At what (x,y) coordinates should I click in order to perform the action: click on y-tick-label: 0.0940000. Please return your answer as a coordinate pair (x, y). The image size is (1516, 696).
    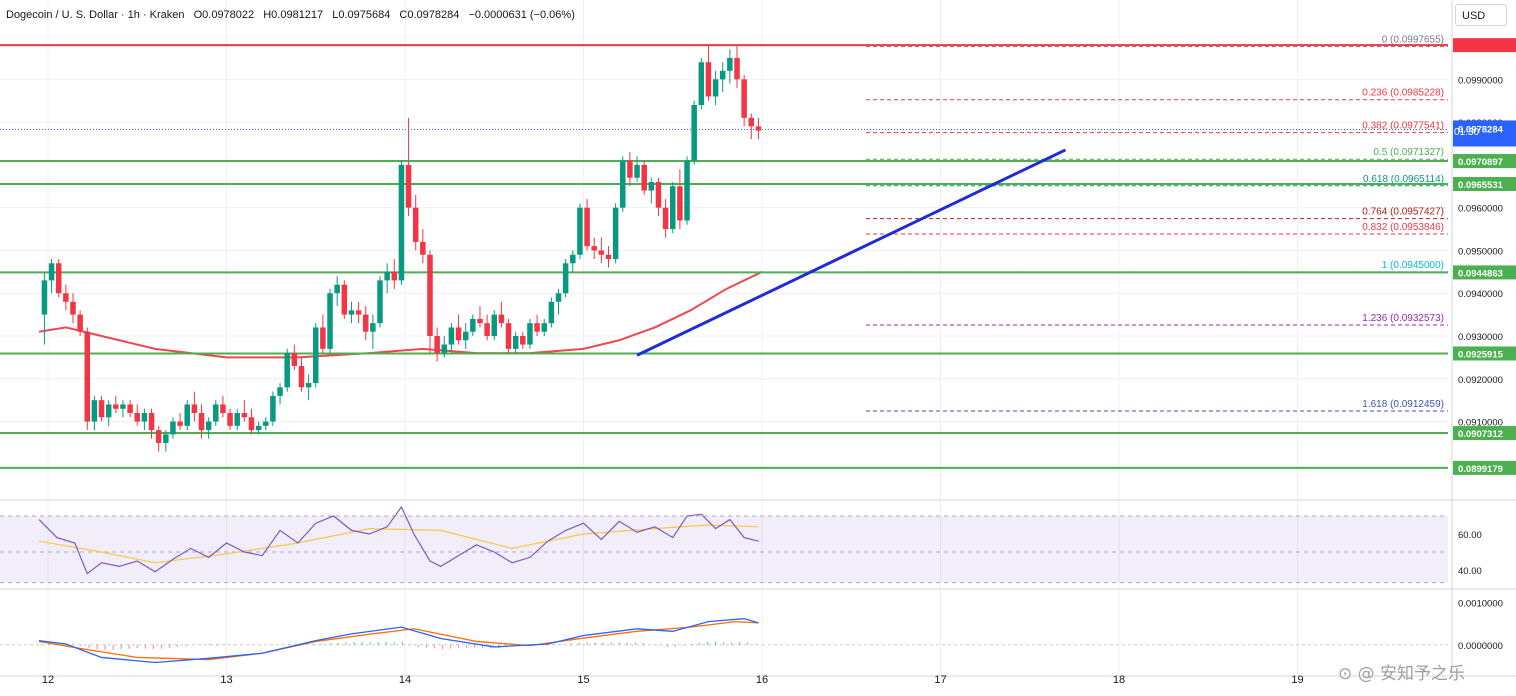
    Looking at the image, I should click on (1480, 294).